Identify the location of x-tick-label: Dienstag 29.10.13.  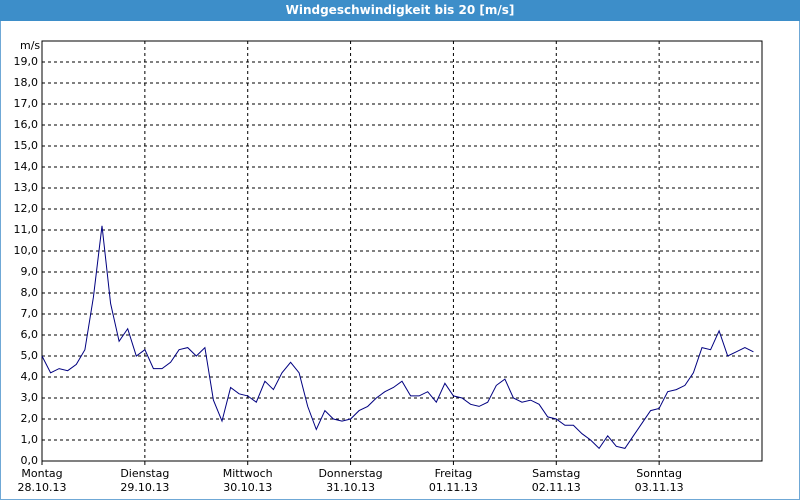
(145, 480).